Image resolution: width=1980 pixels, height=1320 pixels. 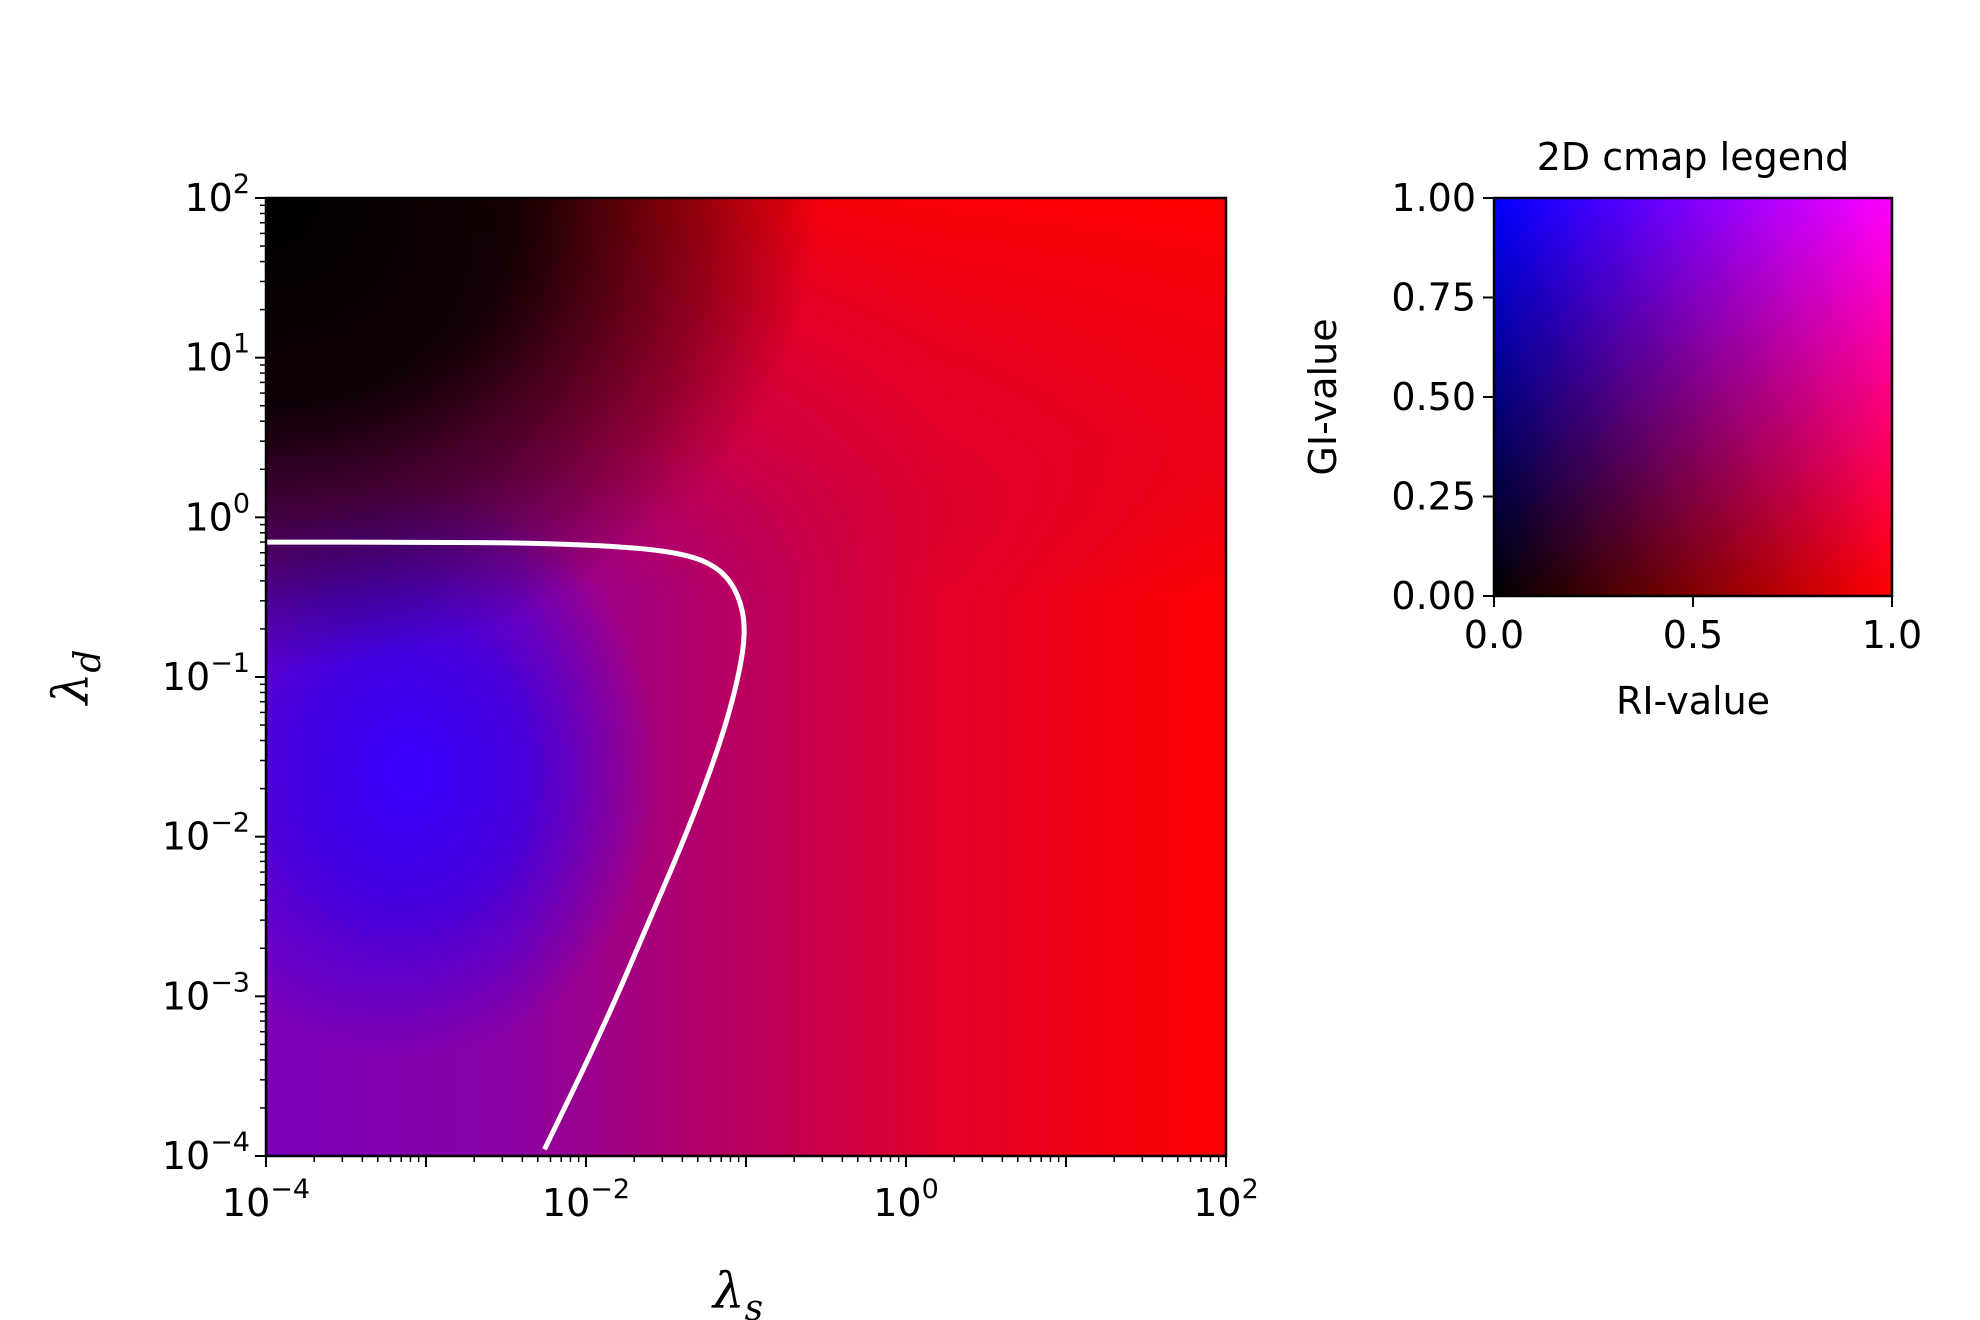 I want to click on legend-y-tick-label: 0.50, so click(x=1433, y=397).